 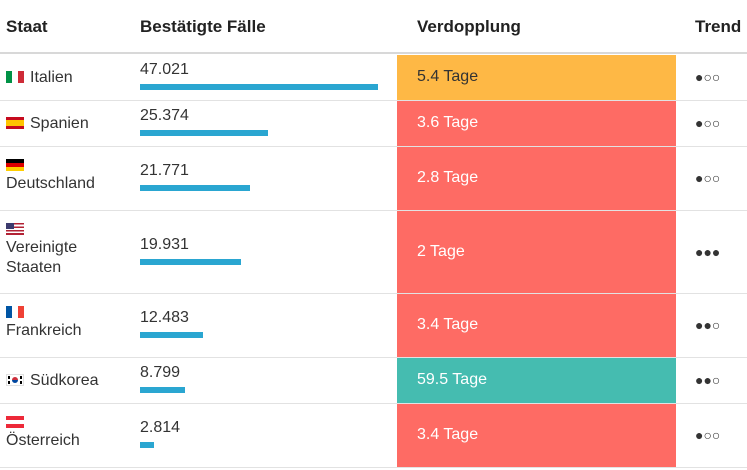 What do you see at coordinates (160, 427) in the screenshot?
I see `cases-value: 2.814` at bounding box center [160, 427].